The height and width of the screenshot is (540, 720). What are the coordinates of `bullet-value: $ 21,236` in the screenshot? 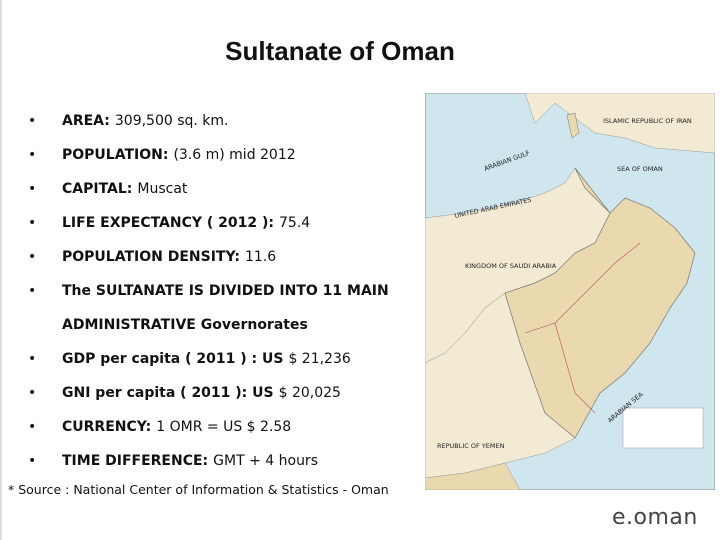 It's located at (319, 359).